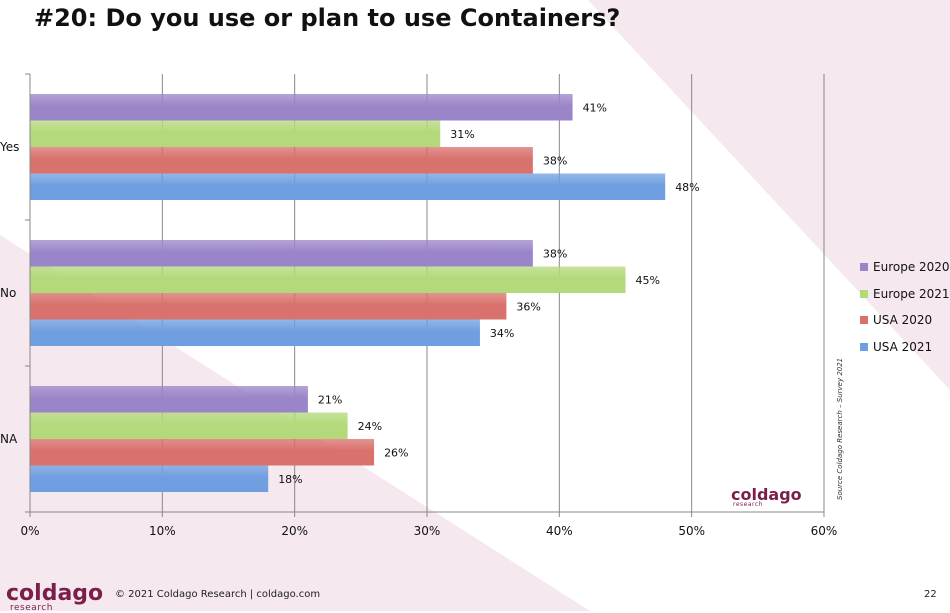  What do you see at coordinates (911, 267) in the screenshot?
I see `legend-label: Europe 2020` at bounding box center [911, 267].